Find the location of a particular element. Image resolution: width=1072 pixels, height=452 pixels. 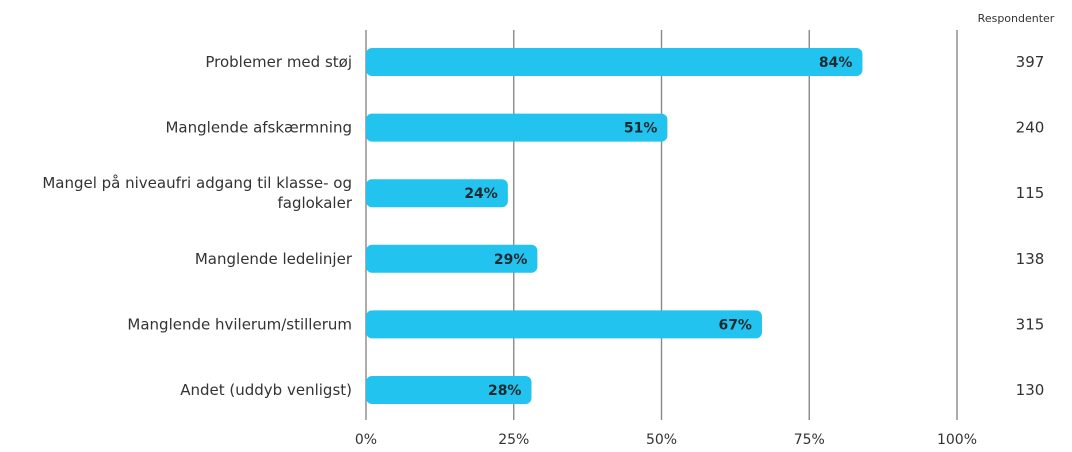

x-tick-label: 100% is located at coordinates (957, 440).